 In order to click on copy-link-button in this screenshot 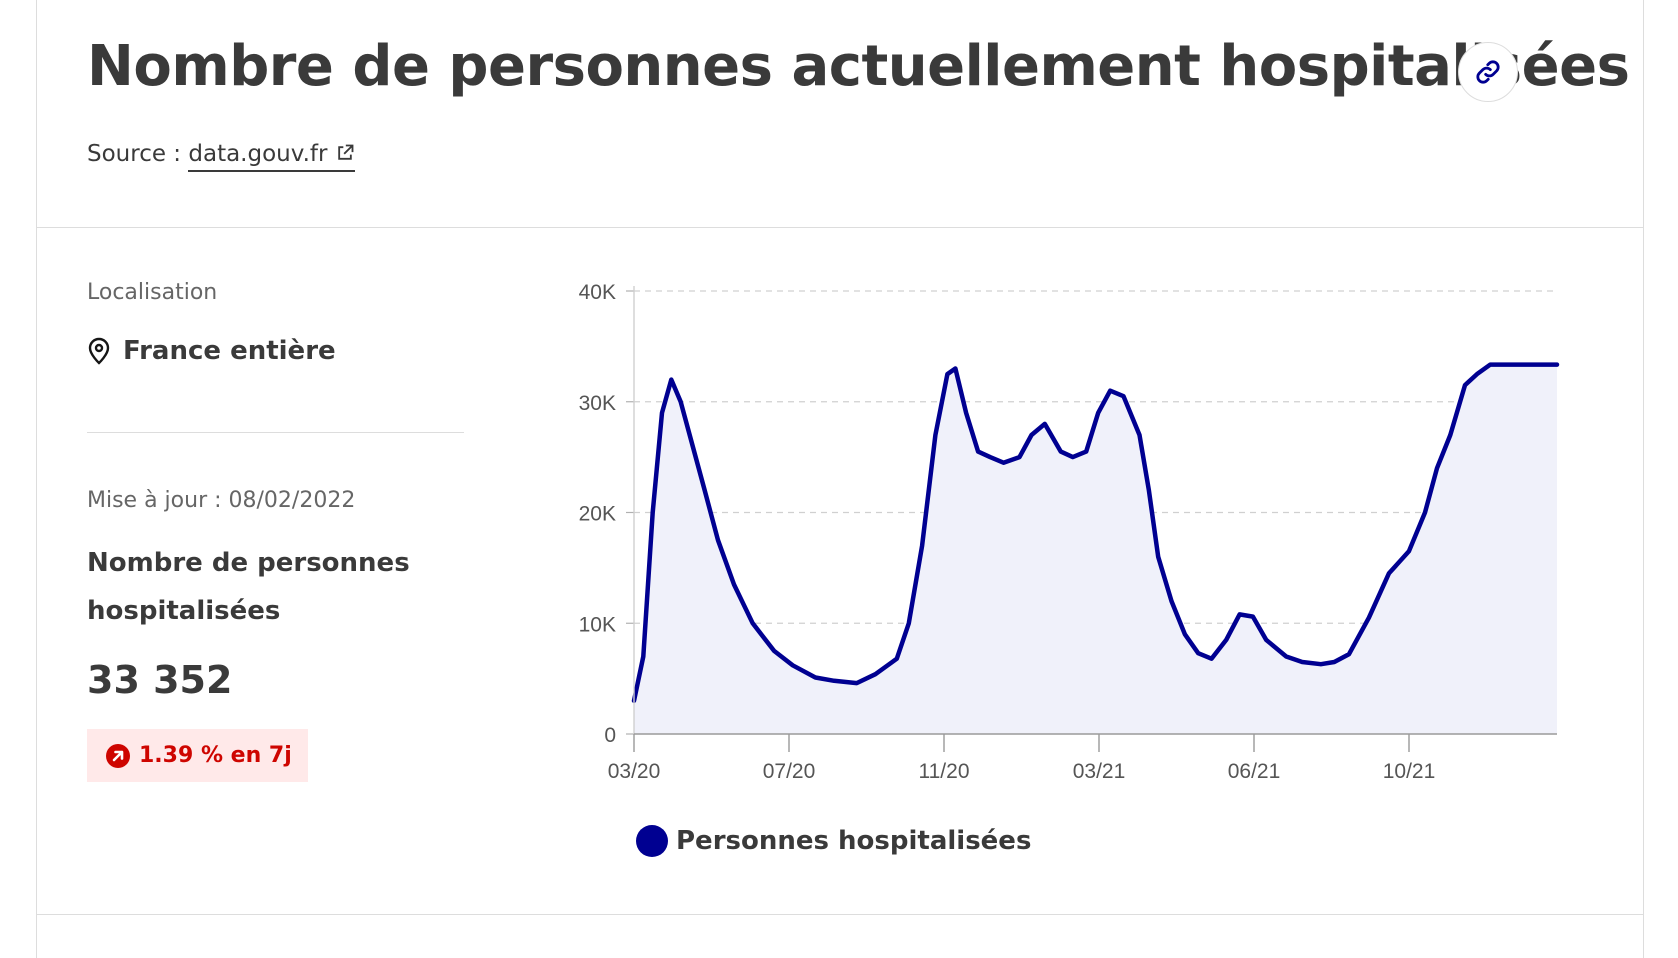, I will do `click(1488, 72)`.